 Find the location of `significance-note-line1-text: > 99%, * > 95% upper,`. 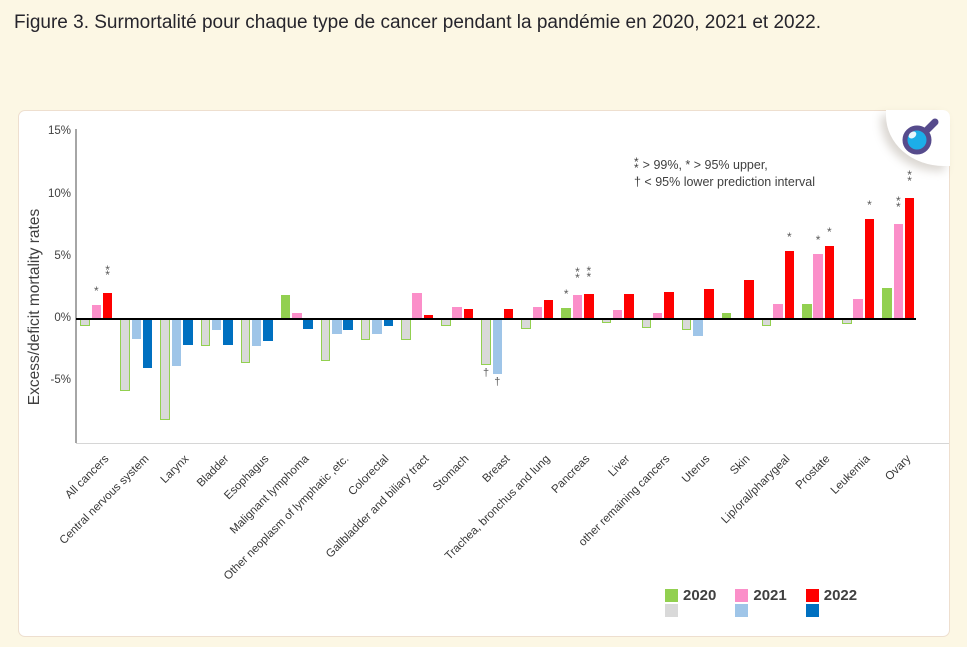

significance-note-line1-text: > 99%, * > 95% upper, is located at coordinates (705, 165).